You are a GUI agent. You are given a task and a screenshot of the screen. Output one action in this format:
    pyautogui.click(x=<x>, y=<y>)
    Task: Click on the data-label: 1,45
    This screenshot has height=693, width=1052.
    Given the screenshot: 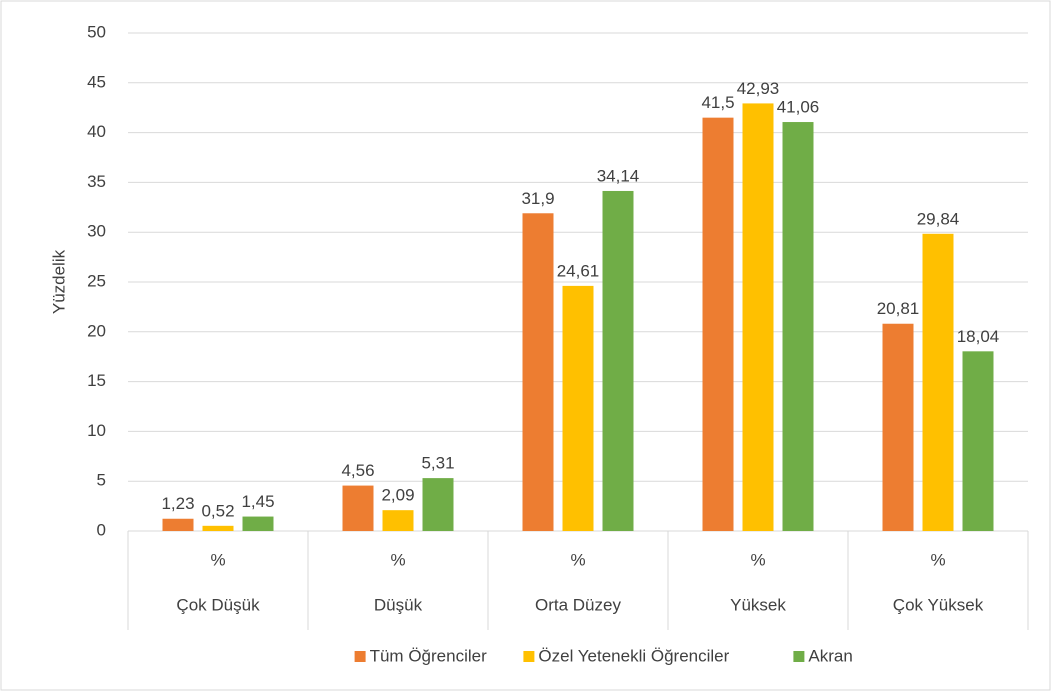 What is the action you would take?
    pyautogui.click(x=257, y=501)
    